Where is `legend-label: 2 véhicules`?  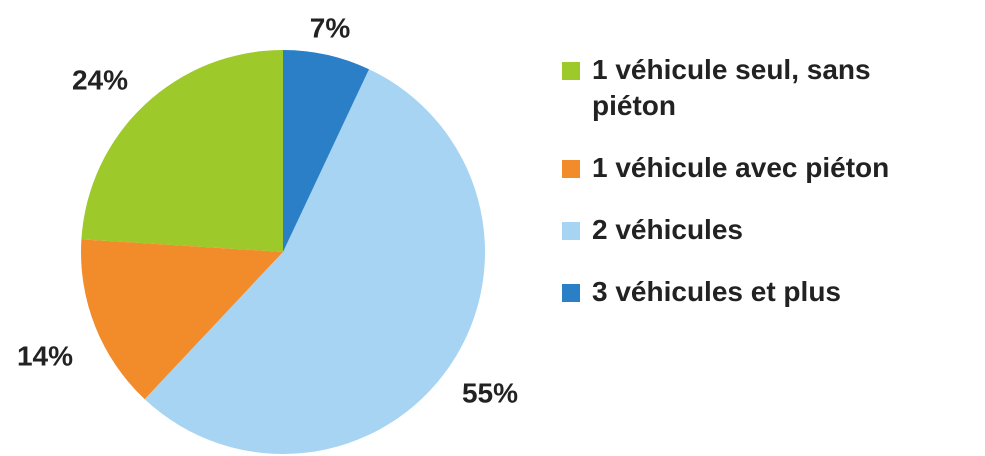
legend-label: 2 véhicules is located at coordinates (667, 229).